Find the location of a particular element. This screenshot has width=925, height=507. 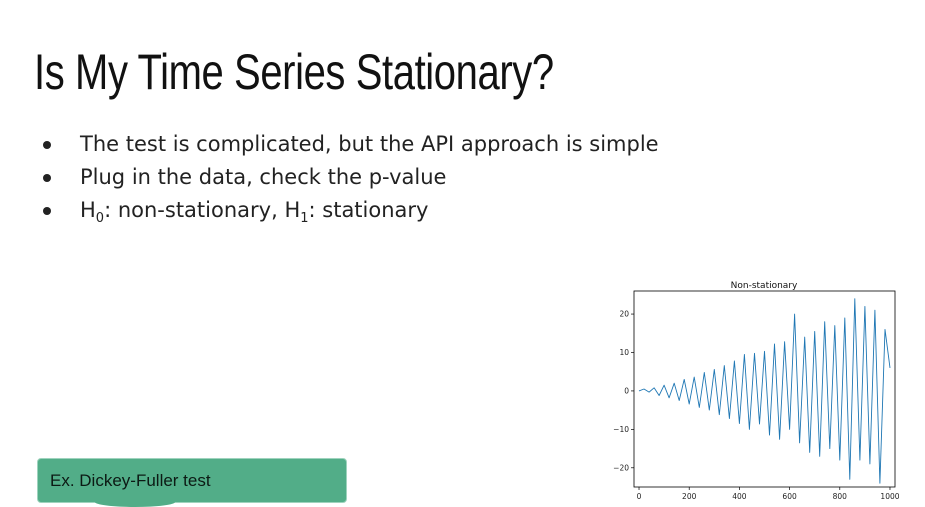

x-tick-label: 0 is located at coordinates (639, 496).